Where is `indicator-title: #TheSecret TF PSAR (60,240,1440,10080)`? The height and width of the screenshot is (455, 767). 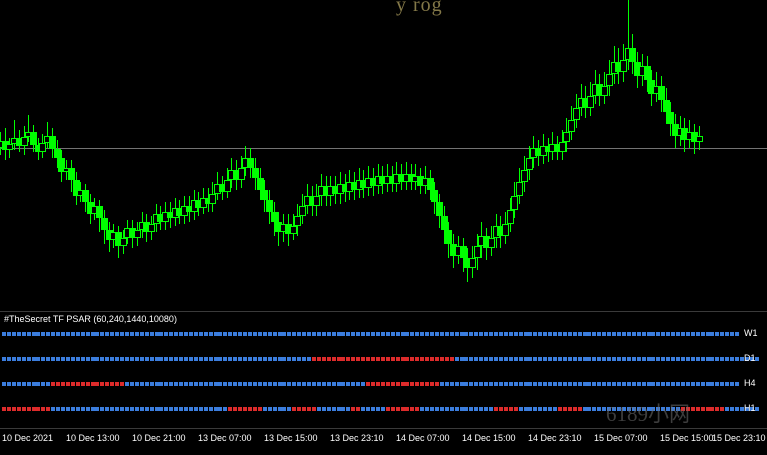
indicator-title: #TheSecret TF PSAR (60,240,1440,10080) is located at coordinates (90, 319).